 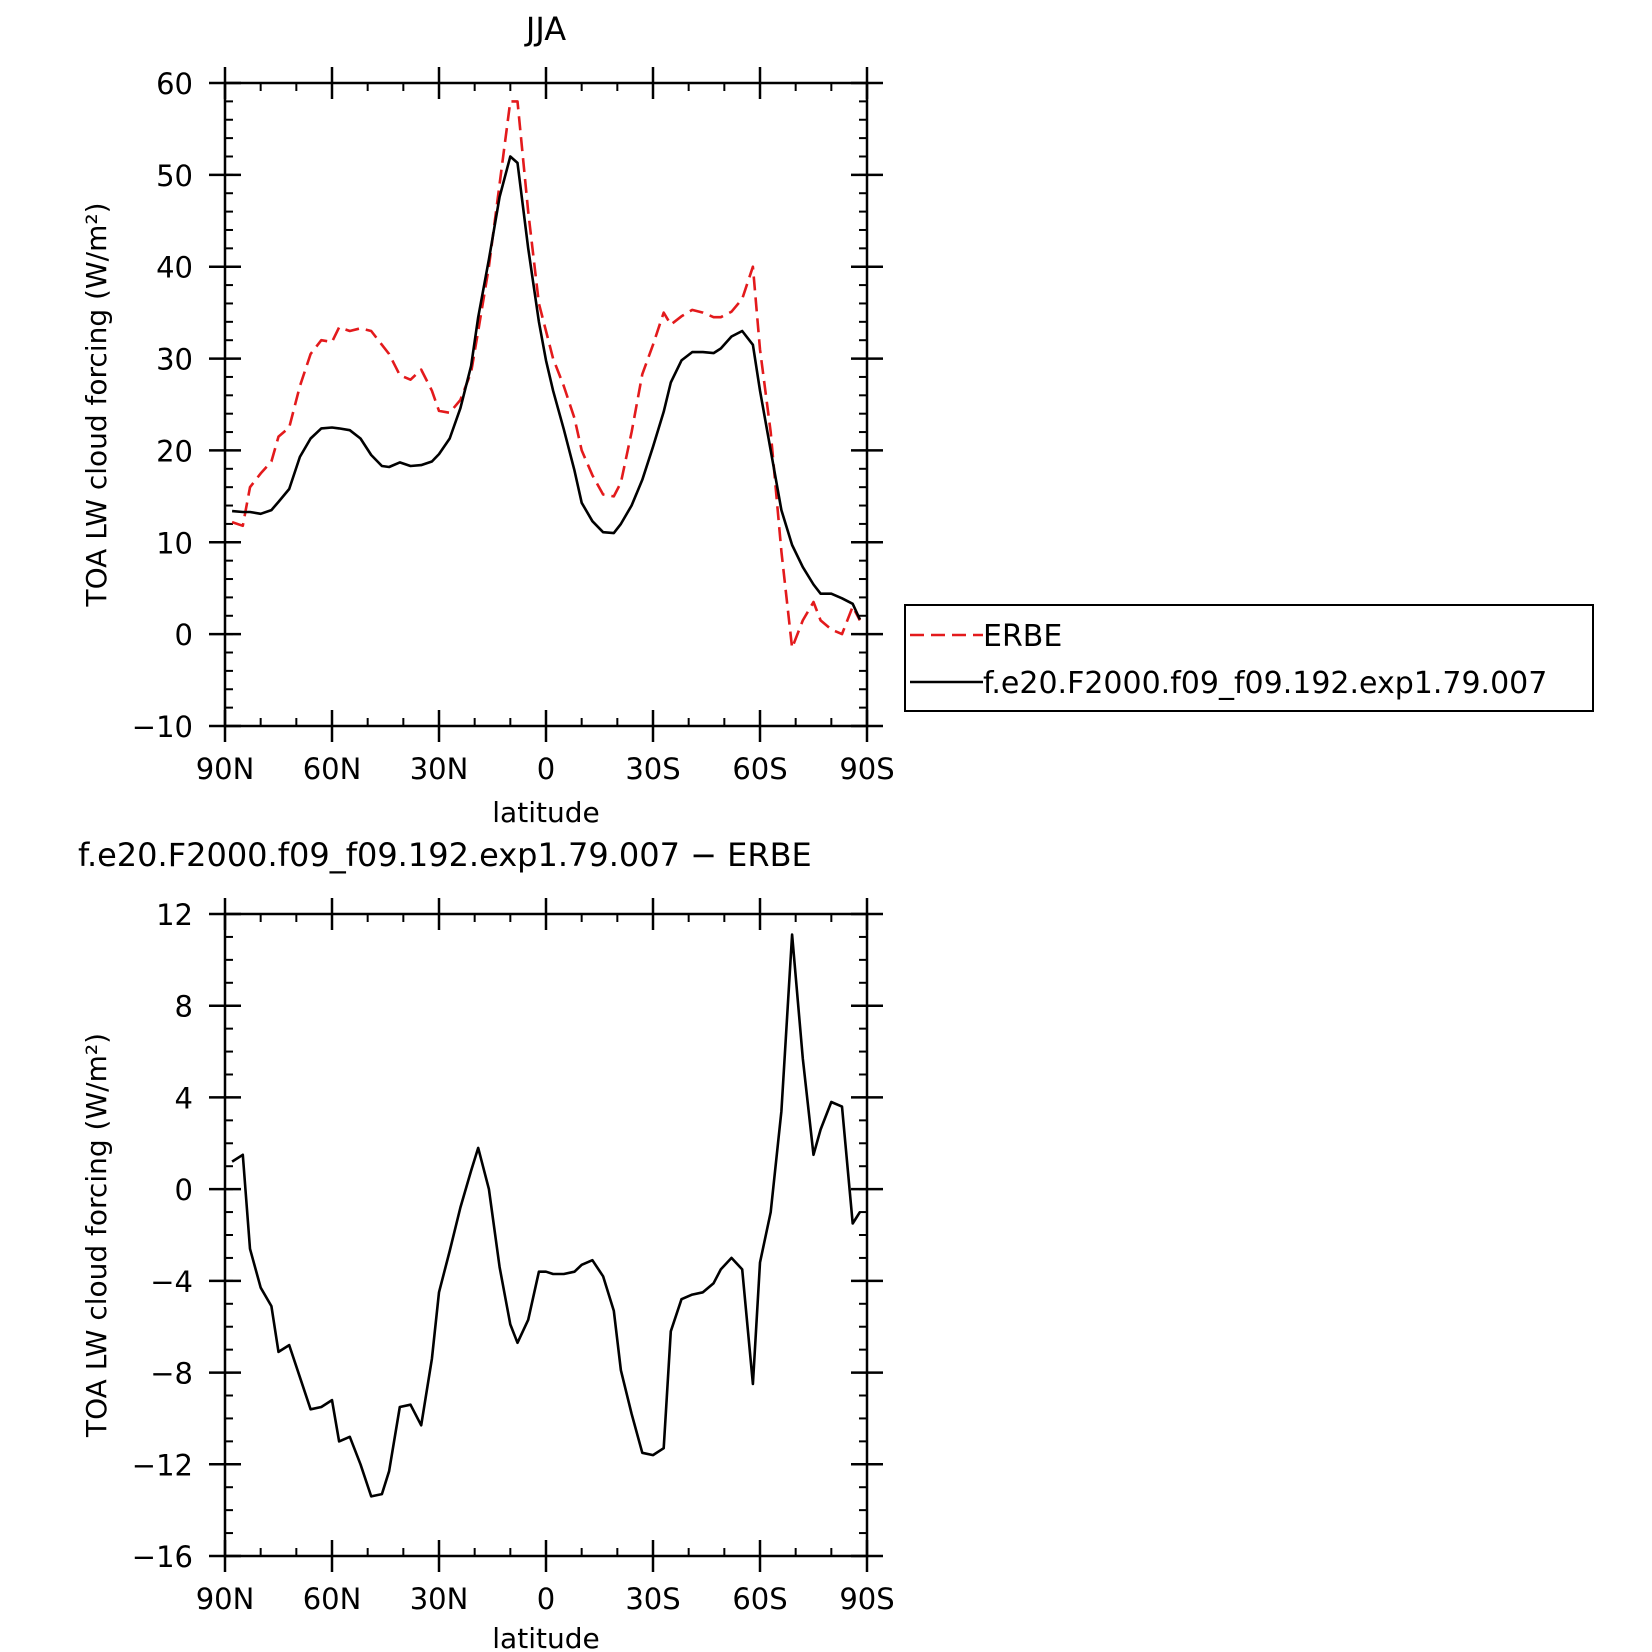 I want to click on y-tick-label: 8, so click(x=184, y=1007).